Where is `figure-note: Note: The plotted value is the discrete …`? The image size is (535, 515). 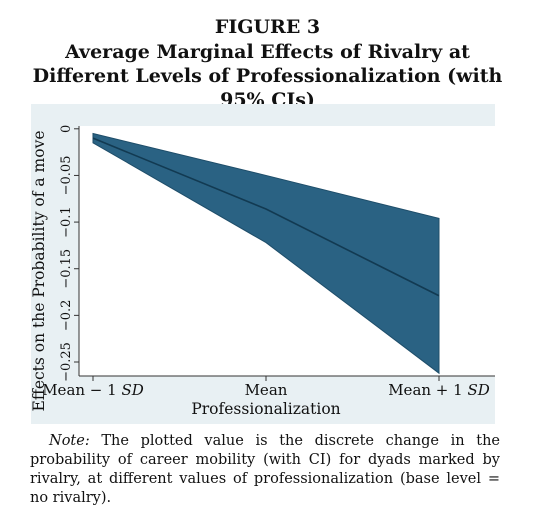
figure-note: Note: The plotted value is the discrete … is located at coordinates (265, 470).